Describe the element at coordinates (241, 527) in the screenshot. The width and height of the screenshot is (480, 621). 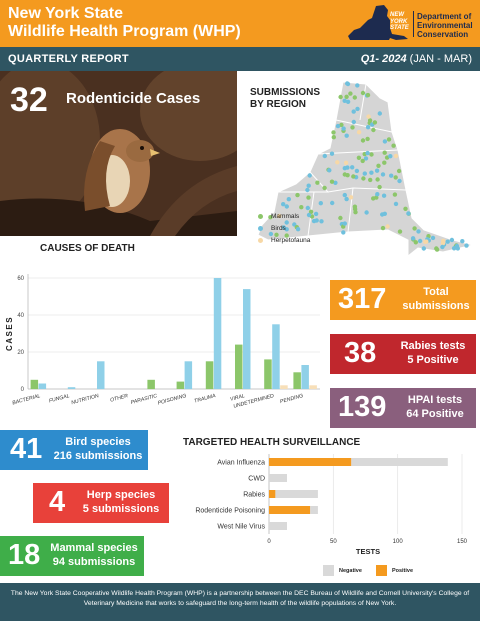
I see `category-label: West Nile Virus` at that location.